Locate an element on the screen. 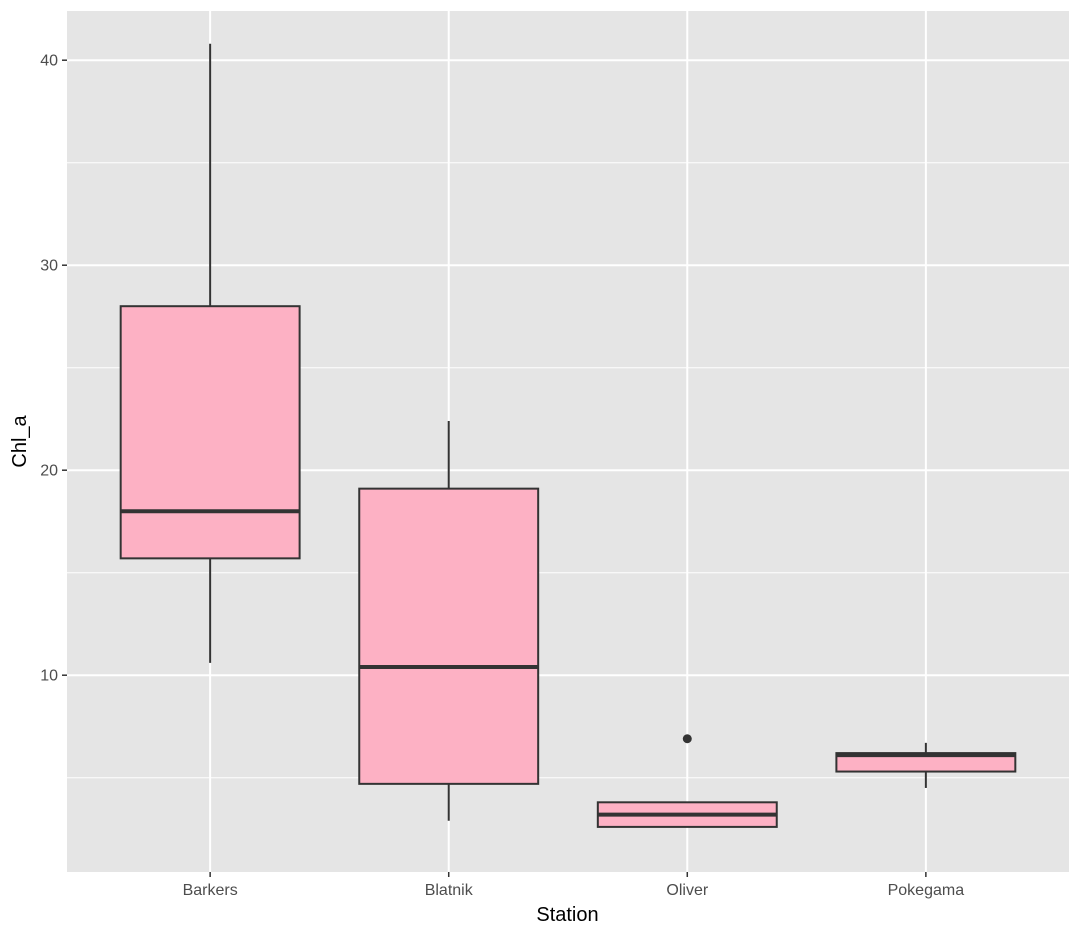  y-tick-label: 30 is located at coordinates (49, 266).